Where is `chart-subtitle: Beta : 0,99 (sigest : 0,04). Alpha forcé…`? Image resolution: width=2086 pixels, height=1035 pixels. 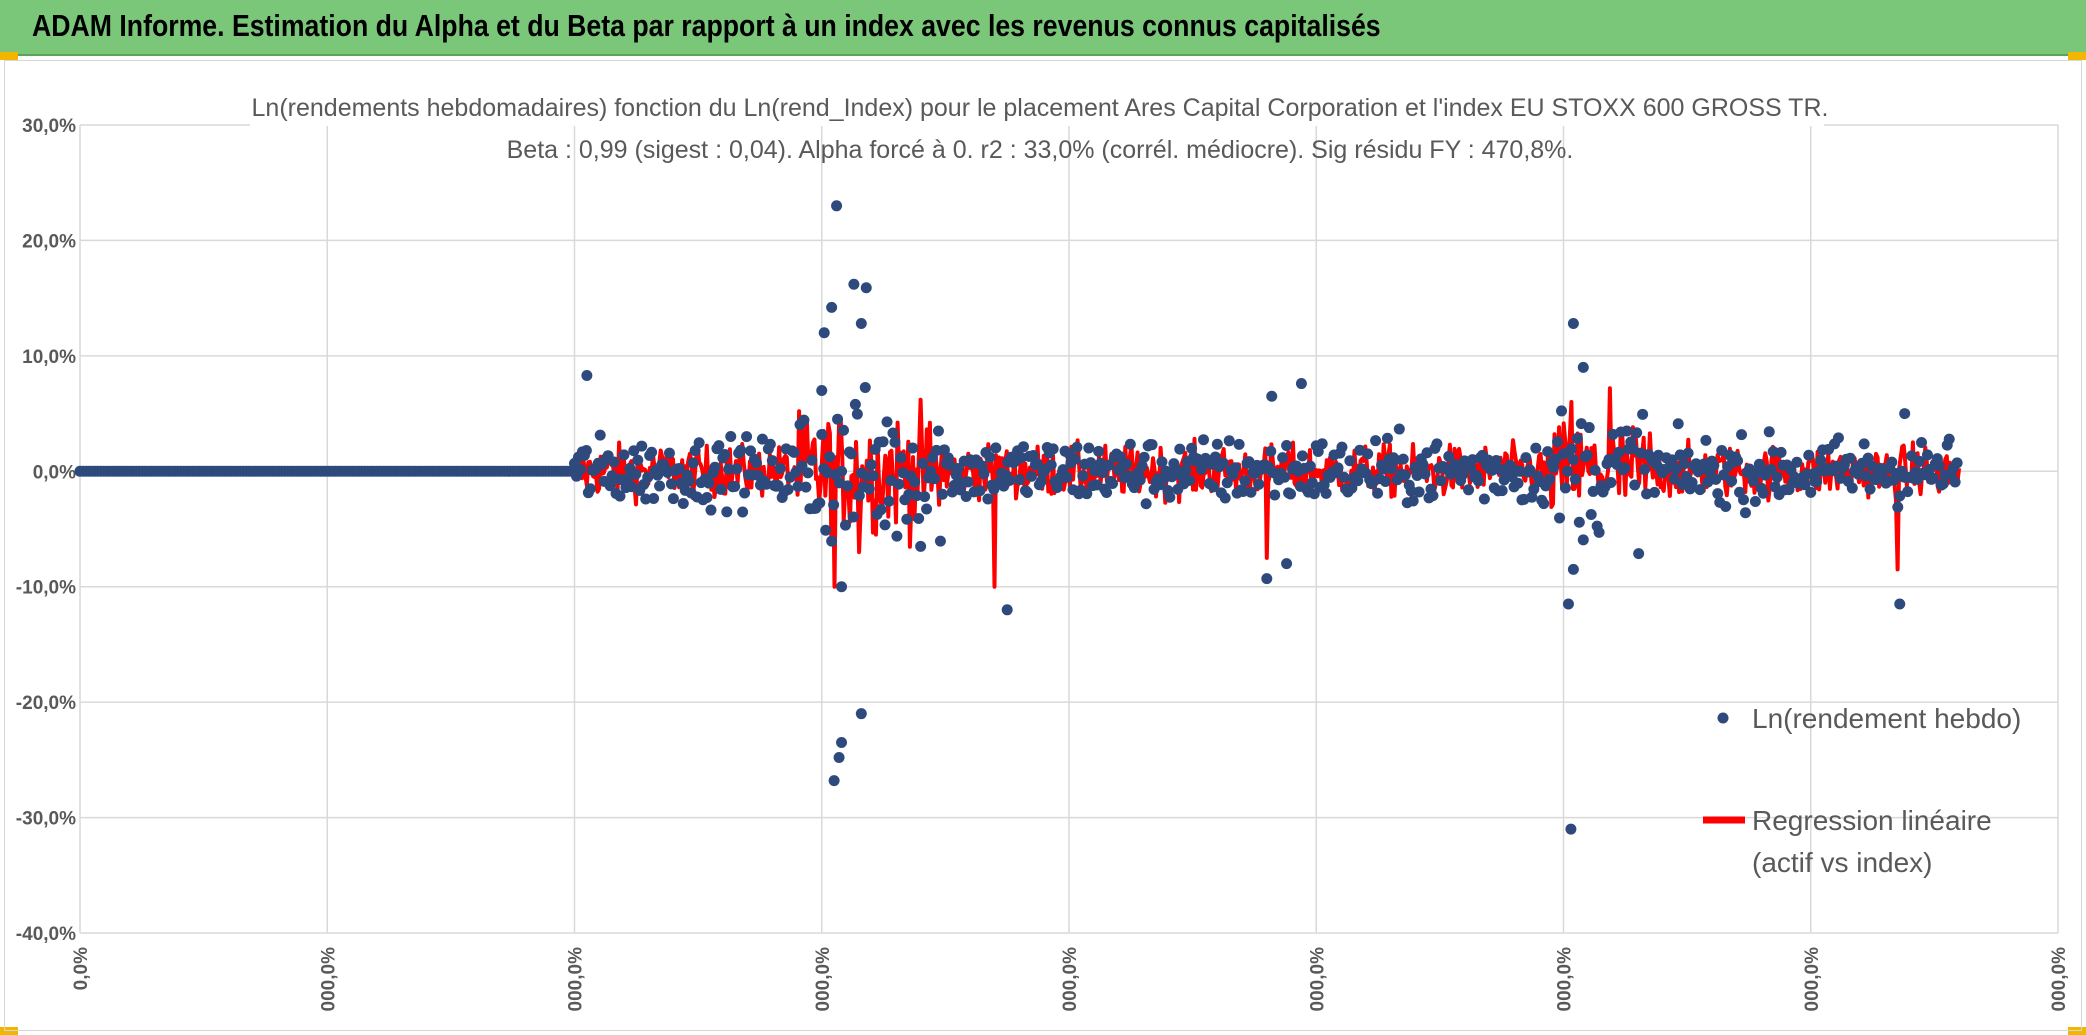
chart-subtitle: Beta : 0,99 (sigest : 0,04). Alpha forcé… is located at coordinates (1040, 150).